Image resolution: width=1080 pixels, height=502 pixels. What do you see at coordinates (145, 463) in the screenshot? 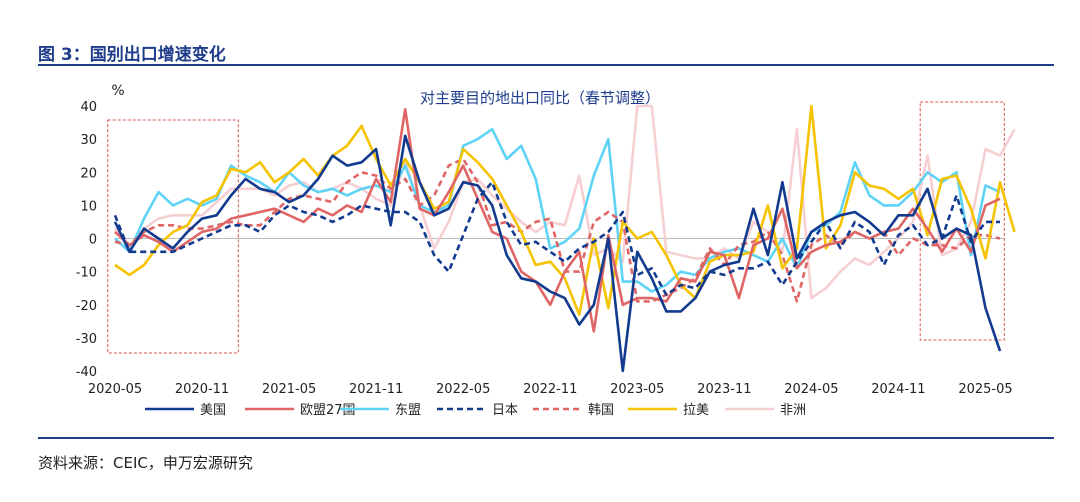
I see `source-note: 资料来源：CEIC，申万宏源研究` at bounding box center [145, 463].